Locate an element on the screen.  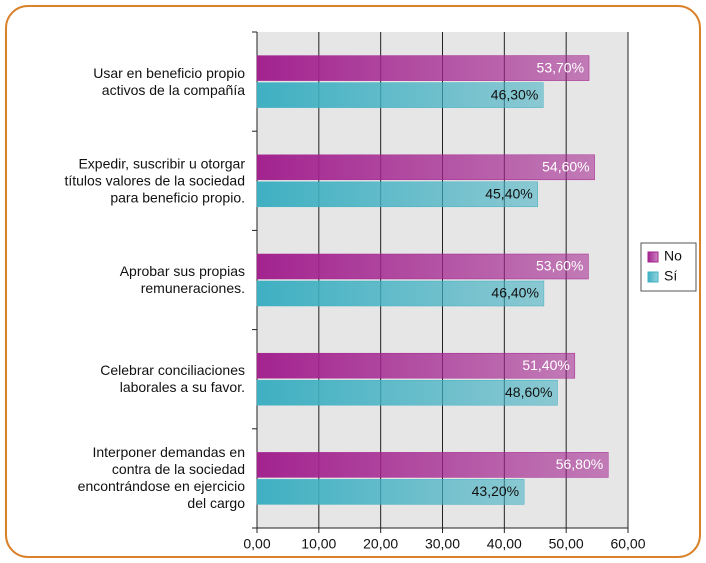
value-label: 45,40% is located at coordinates (508, 194).